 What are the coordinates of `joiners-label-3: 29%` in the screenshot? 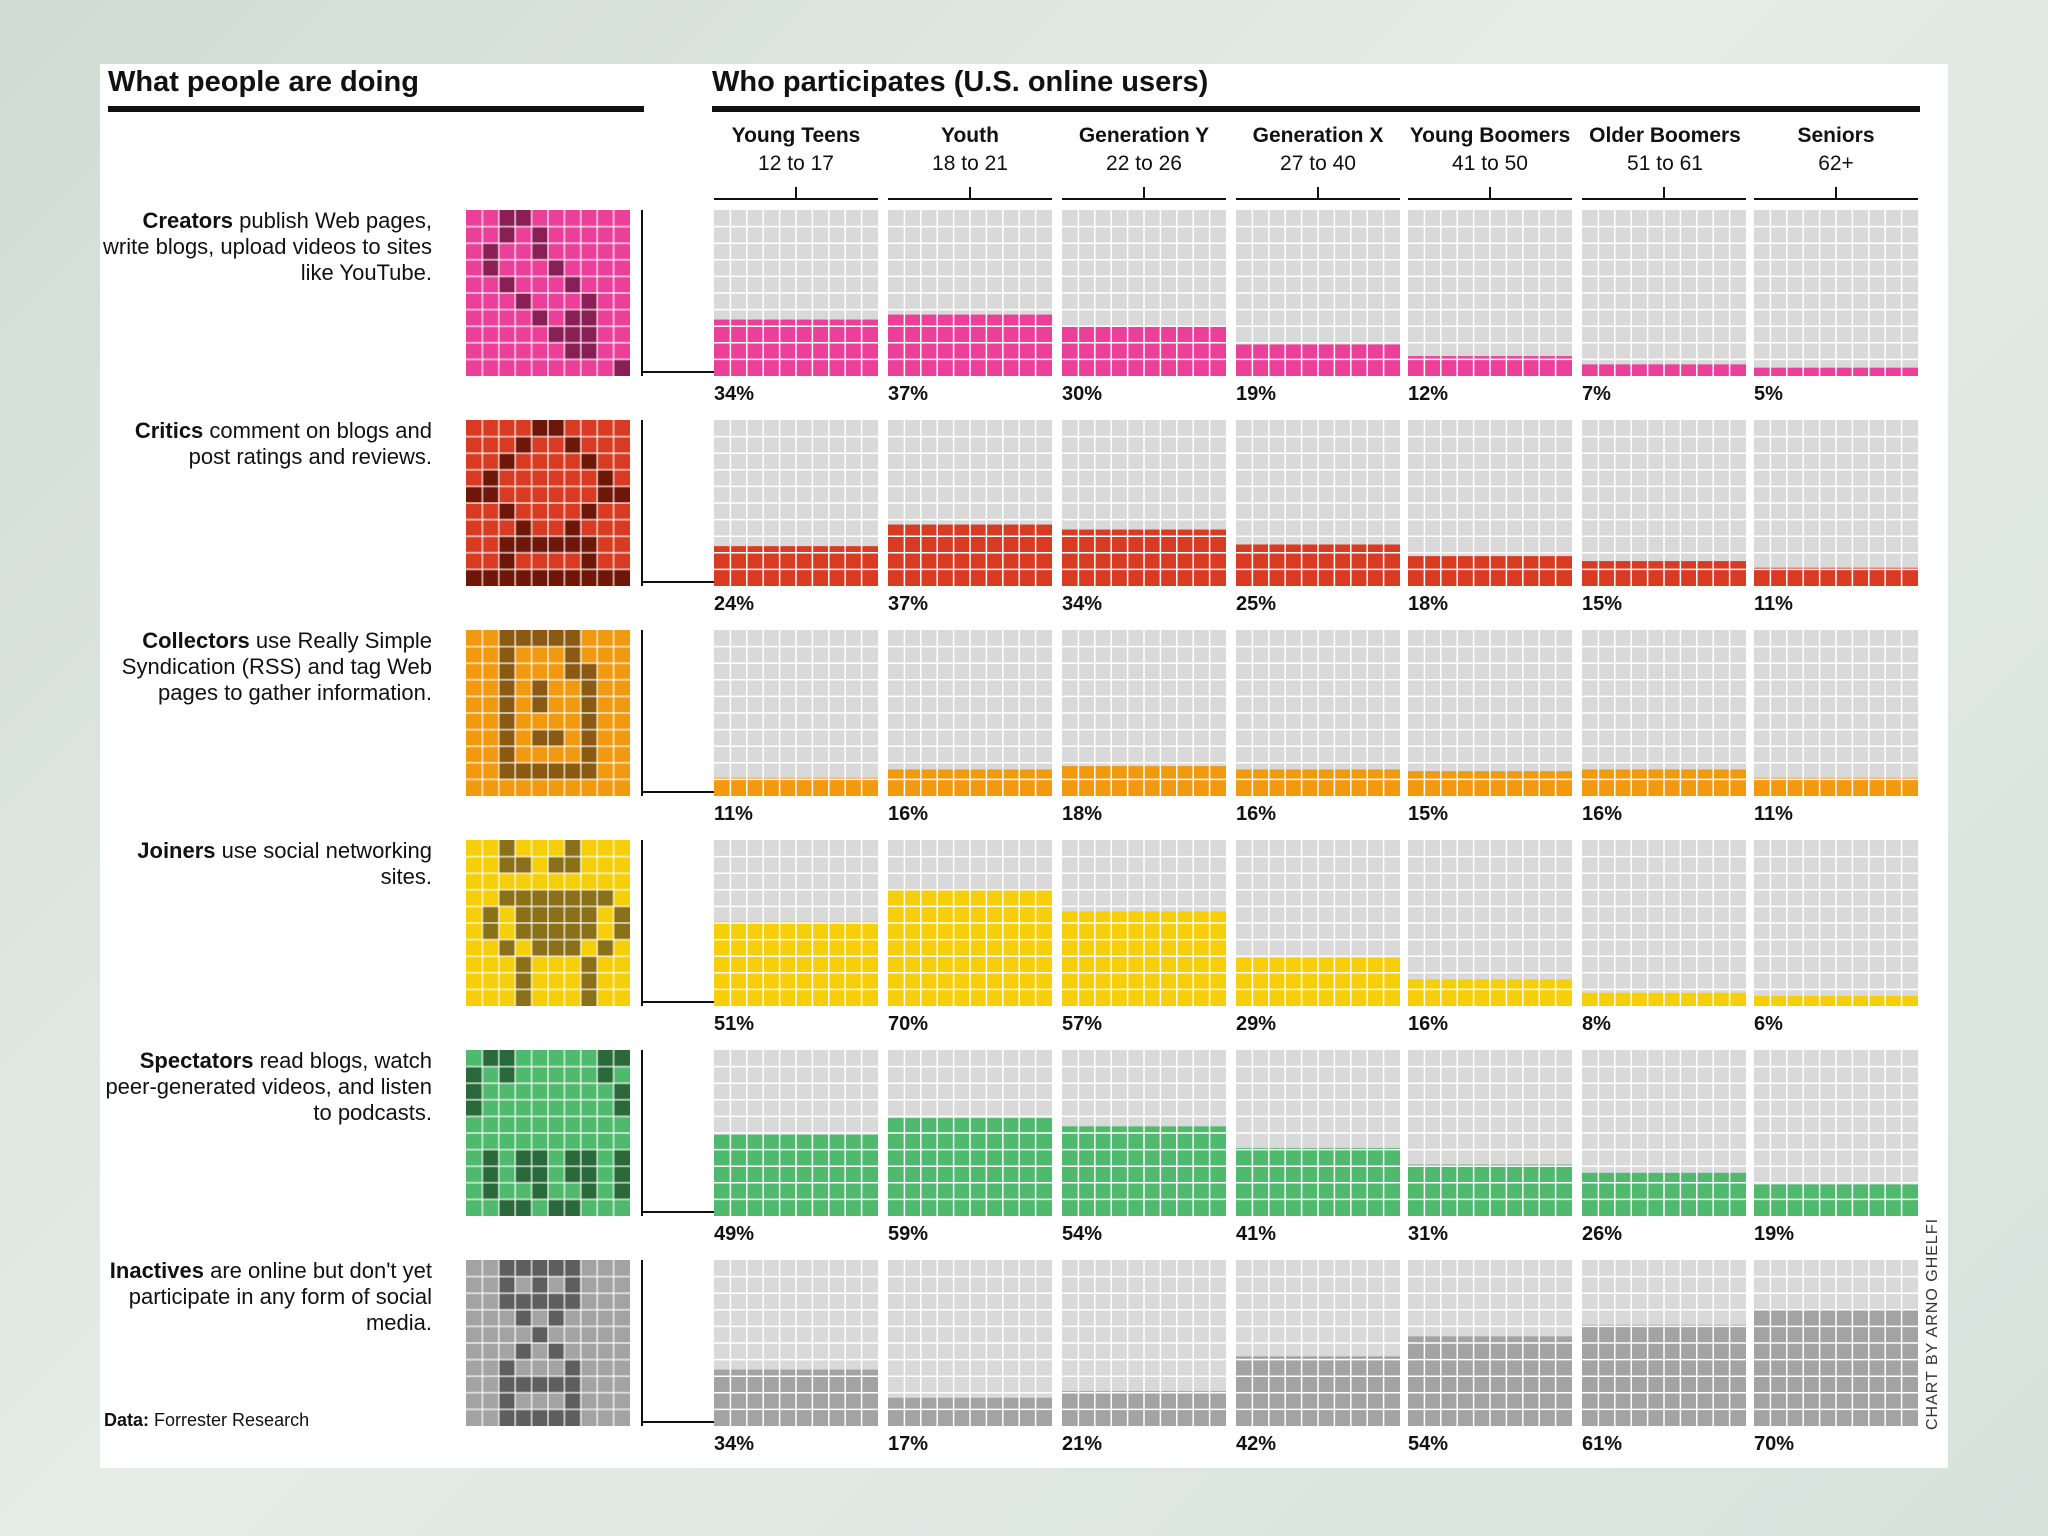 It's located at (1256, 1024).